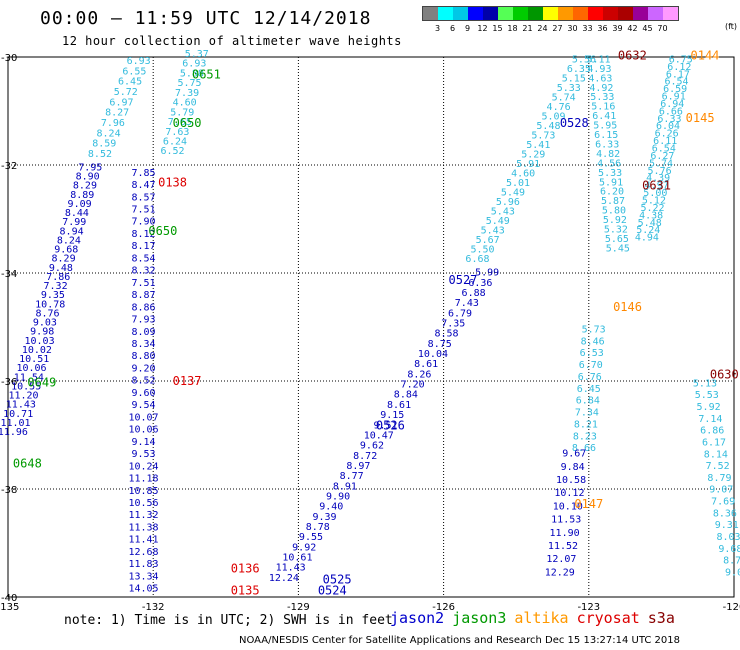  What do you see at coordinates (569, 88) in the screenshot?
I see `swh-value-label: 5.33` at bounding box center [569, 88].